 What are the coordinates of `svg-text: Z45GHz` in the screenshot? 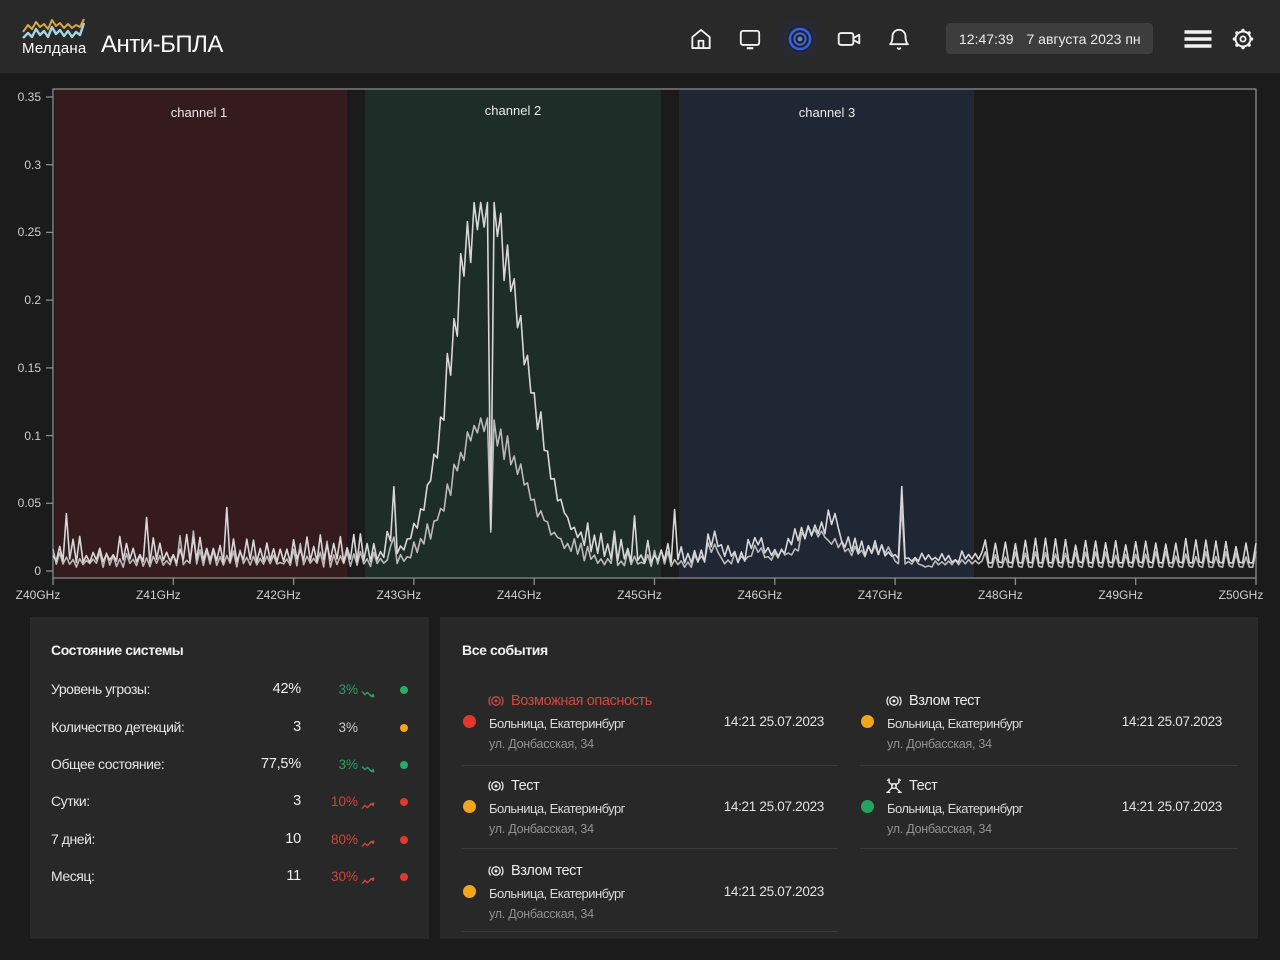 It's located at (639, 595).